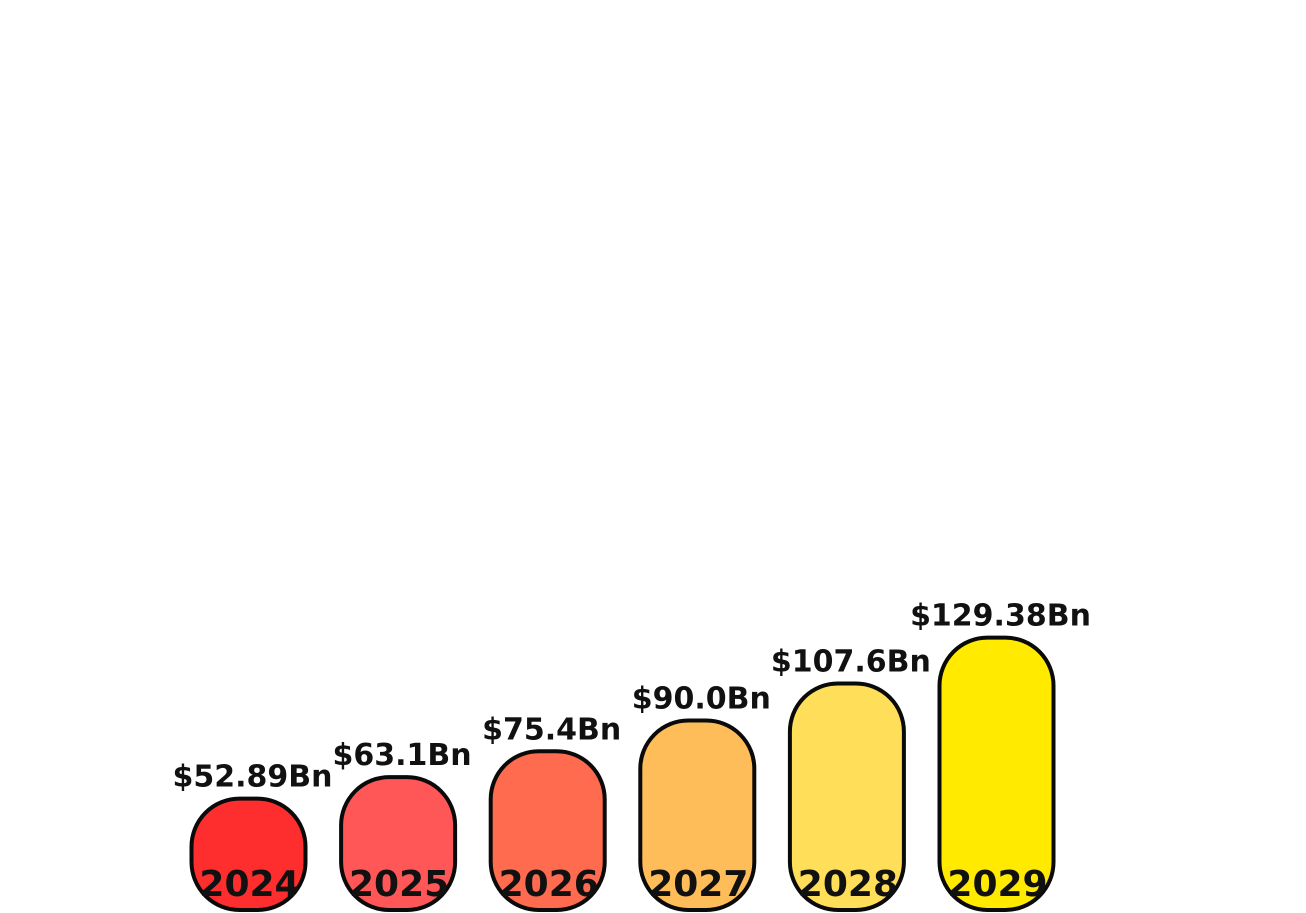 The height and width of the screenshot is (913, 1306). Describe the element at coordinates (1000, 616) in the screenshot. I see `value-label-2029: $129.38Bn` at that location.